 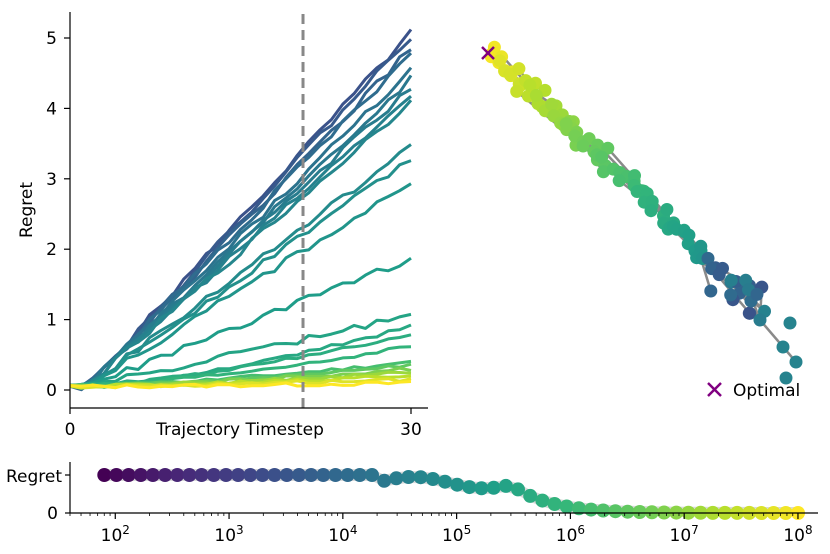 I want to click on regret-training-panel: Regret 0 10² 10³ 10⁴ 10⁵ 10⁶ 10⁷ 10⁸, so click(x=412, y=504).